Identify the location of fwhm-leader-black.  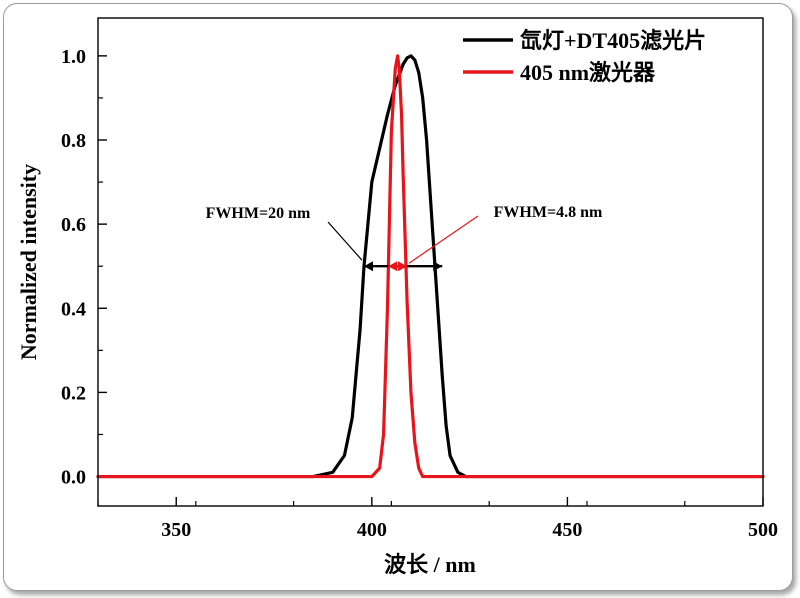
(345, 241).